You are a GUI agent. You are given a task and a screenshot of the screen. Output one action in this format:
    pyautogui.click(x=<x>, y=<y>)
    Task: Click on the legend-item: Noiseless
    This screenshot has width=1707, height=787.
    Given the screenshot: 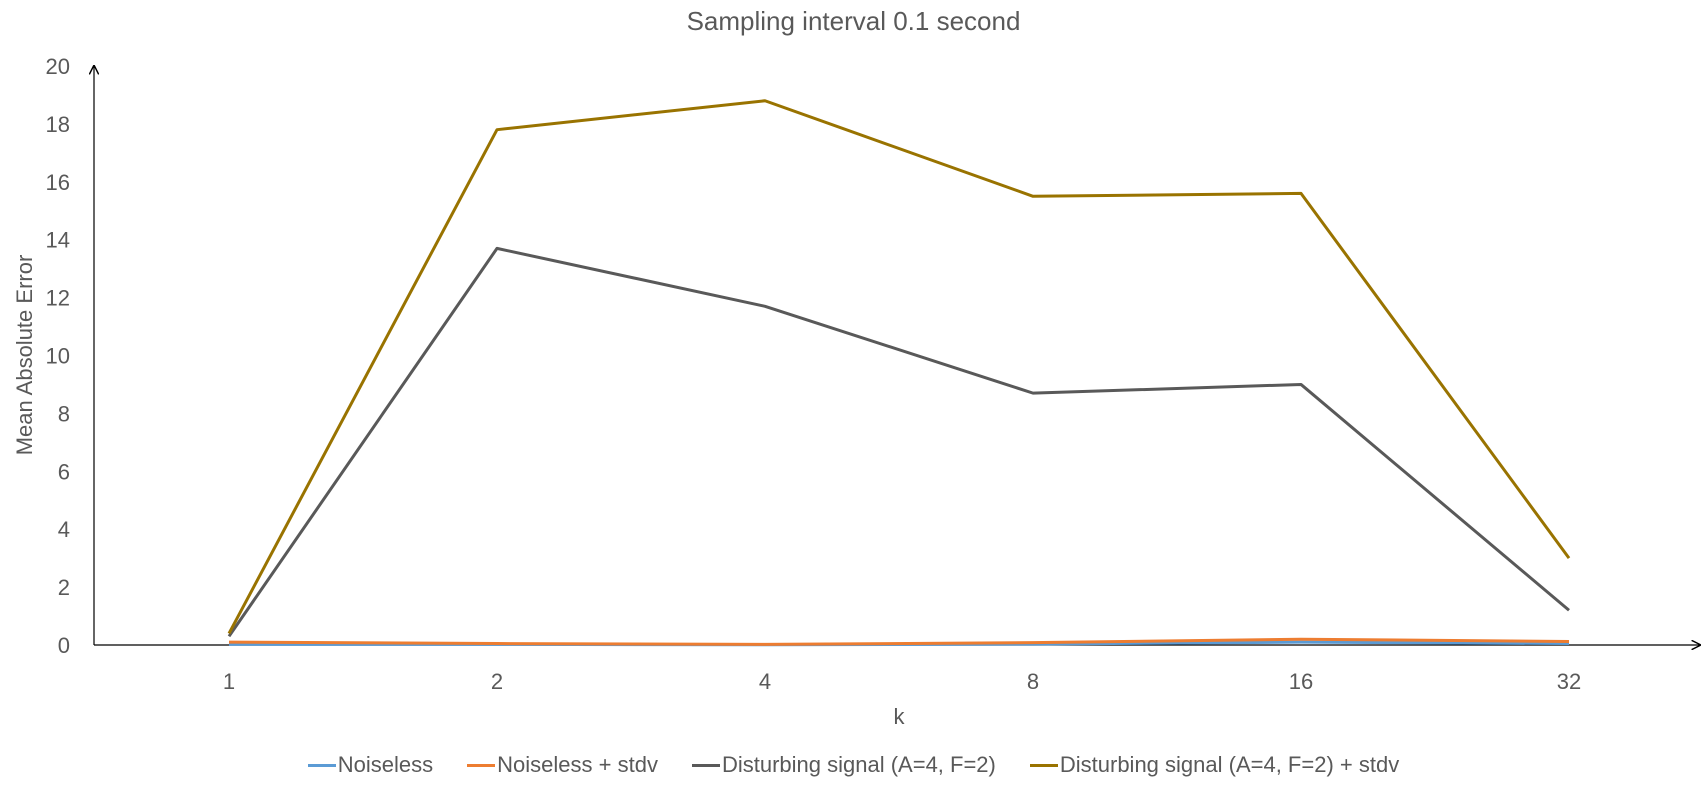 What is the action you would take?
    pyautogui.click(x=370, y=765)
    